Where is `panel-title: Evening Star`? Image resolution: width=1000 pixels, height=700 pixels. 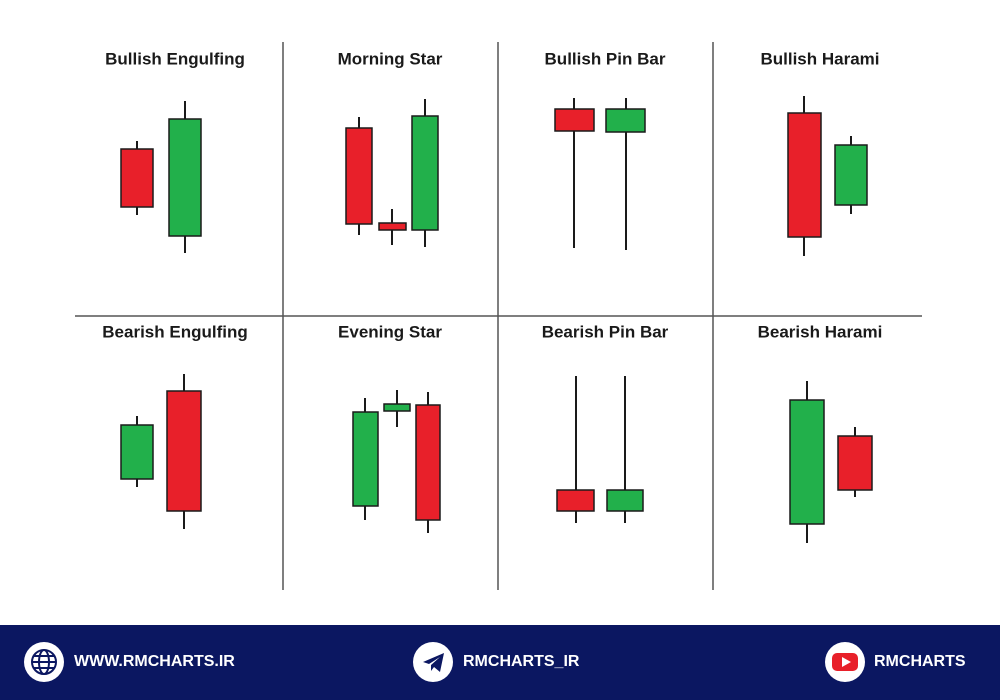
panel-title: Evening Star is located at coordinates (390, 331).